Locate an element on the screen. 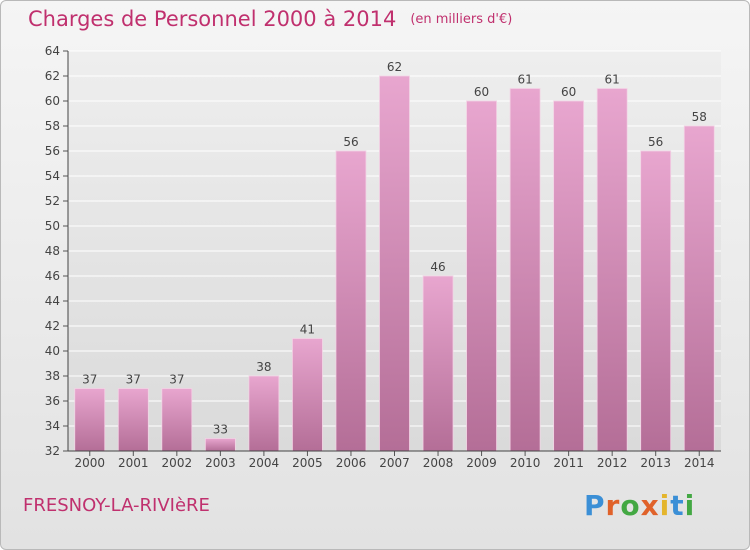 The width and height of the screenshot is (750, 550). bar-2007 is located at coordinates (394, 263).